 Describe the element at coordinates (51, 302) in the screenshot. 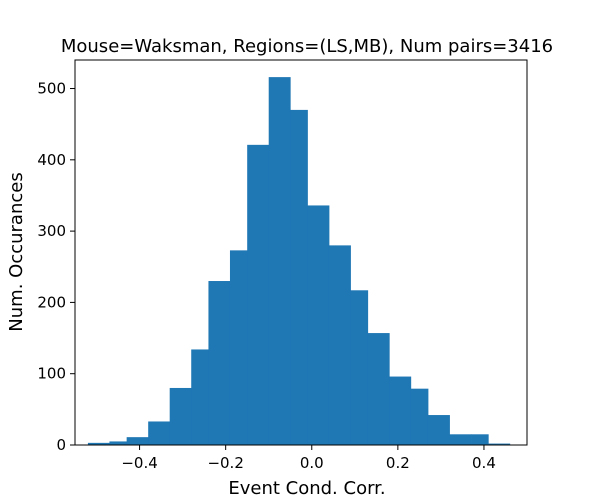

I see `y-tick-label: 200` at that location.